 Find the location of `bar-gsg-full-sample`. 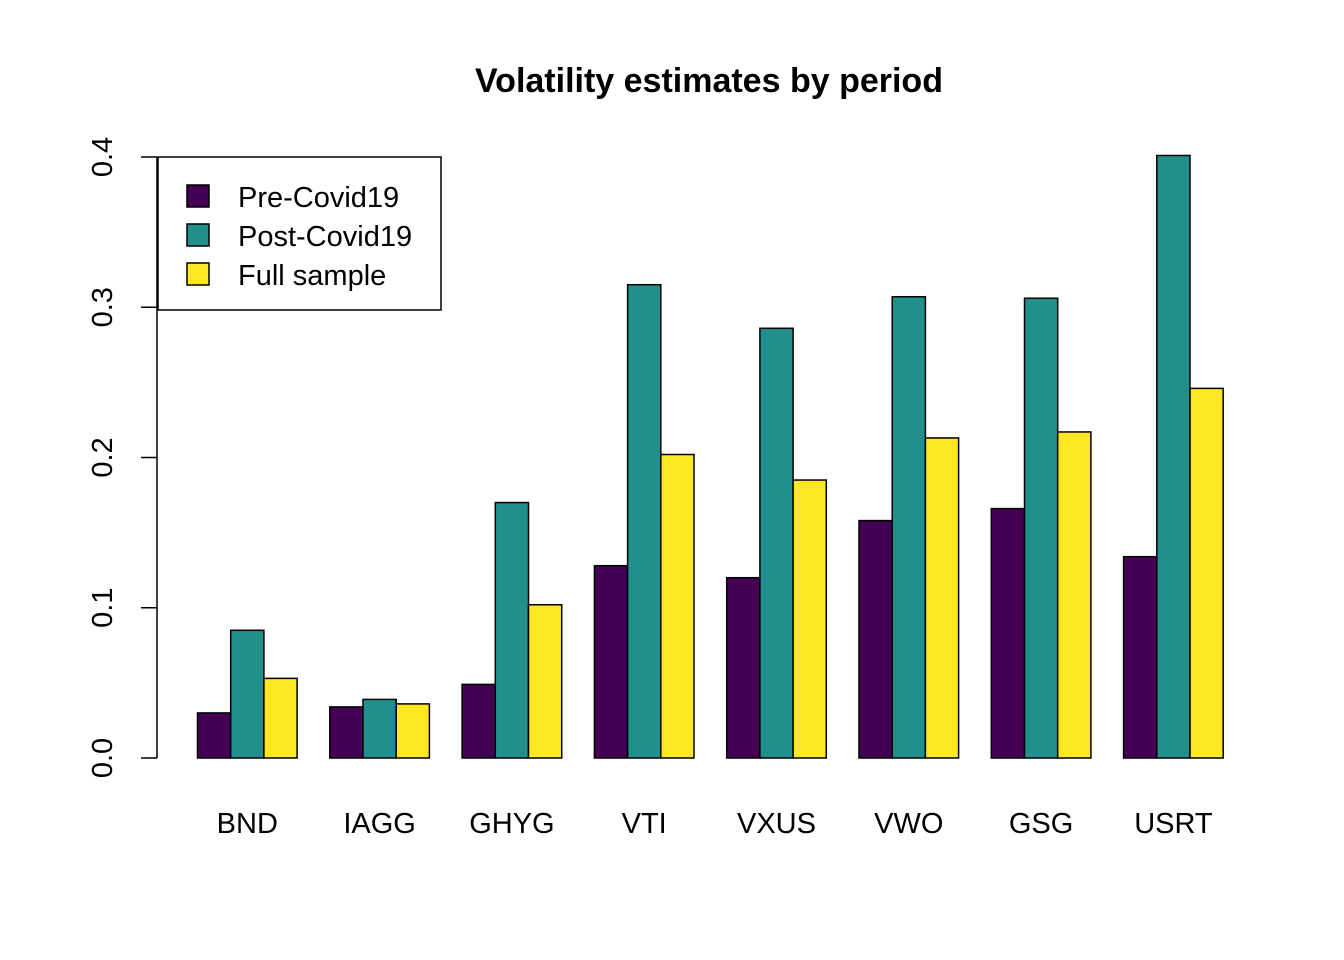

bar-gsg-full-sample is located at coordinates (1074, 595).